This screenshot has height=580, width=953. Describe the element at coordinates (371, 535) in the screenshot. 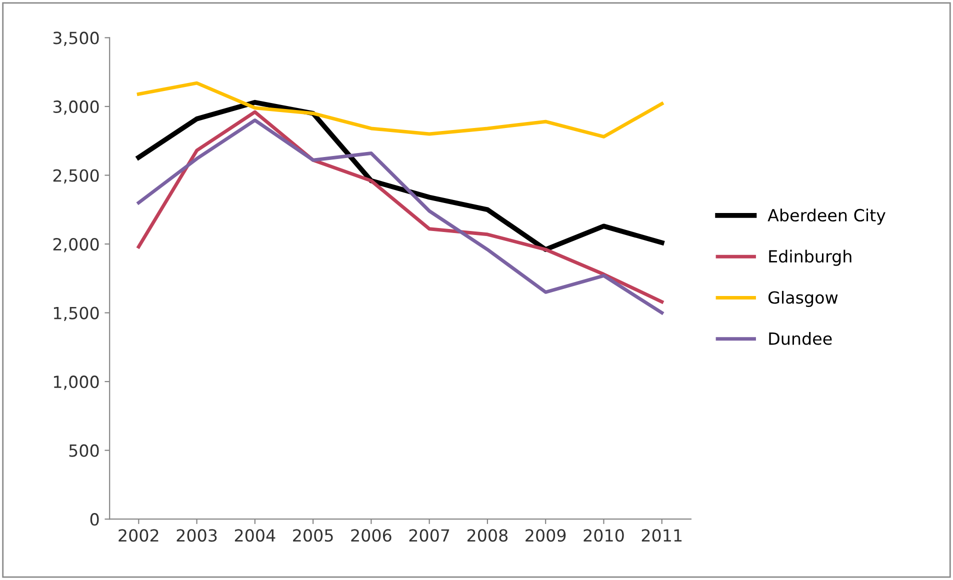

I see `x-tick-label: 2006` at that location.